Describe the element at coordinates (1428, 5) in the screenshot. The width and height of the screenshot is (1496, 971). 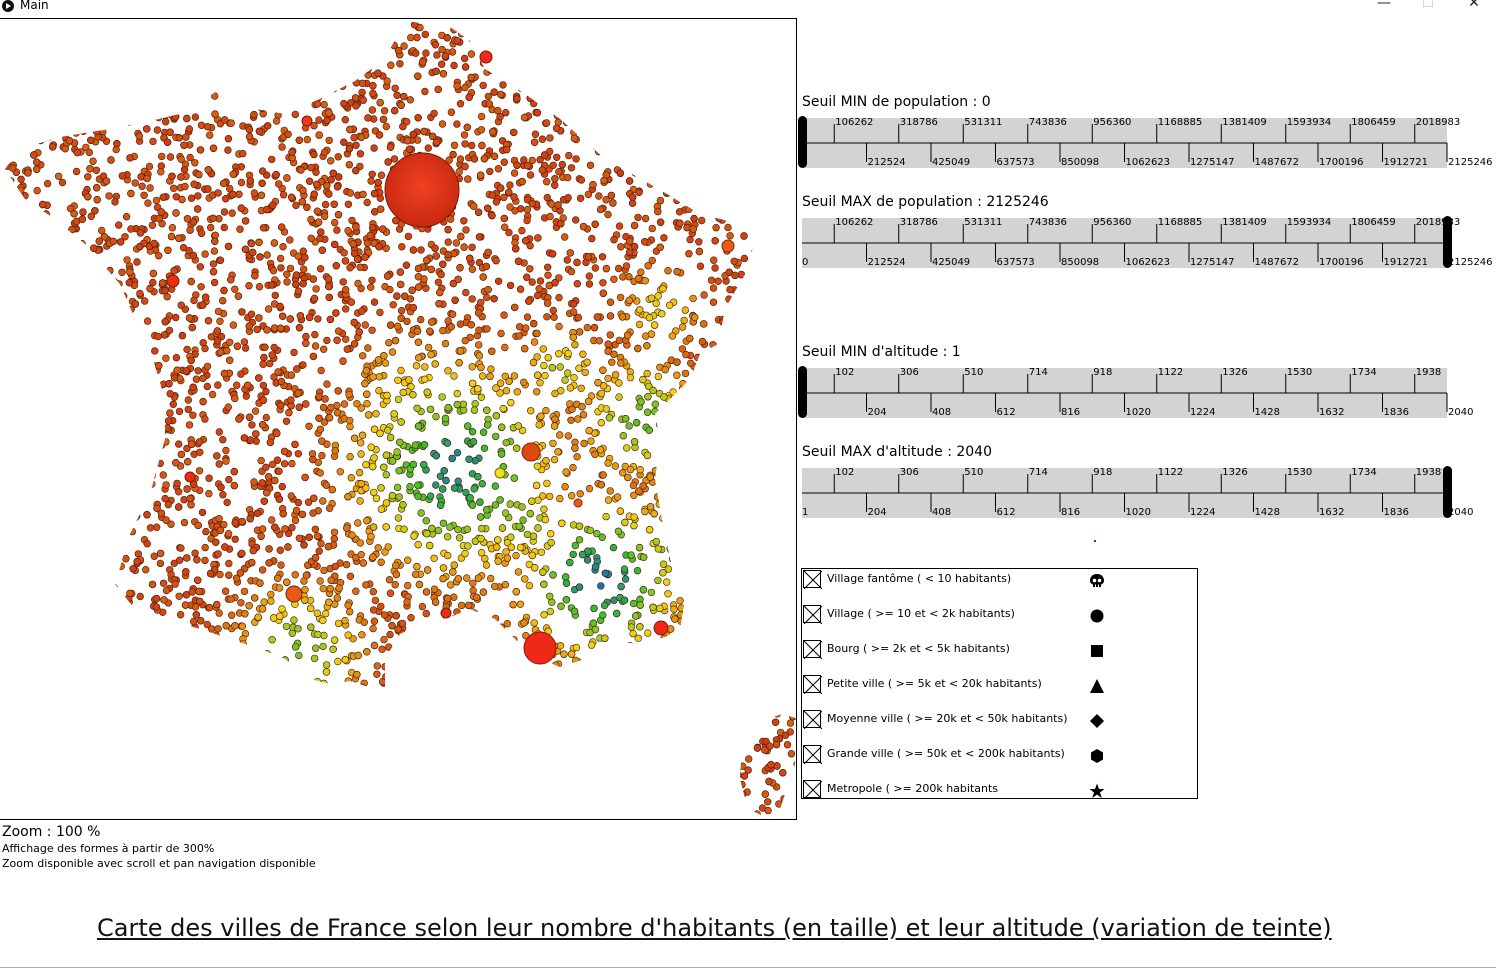
I see `maximize-button: ☐` at that location.